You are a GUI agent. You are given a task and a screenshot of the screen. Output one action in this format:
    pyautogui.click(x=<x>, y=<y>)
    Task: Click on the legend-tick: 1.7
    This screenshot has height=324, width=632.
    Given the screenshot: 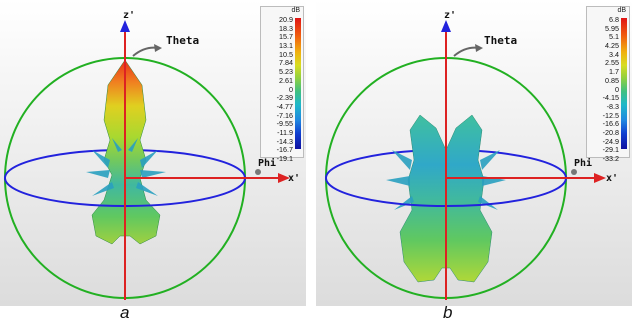 What is the action you would take?
    pyautogui.click(x=614, y=72)
    